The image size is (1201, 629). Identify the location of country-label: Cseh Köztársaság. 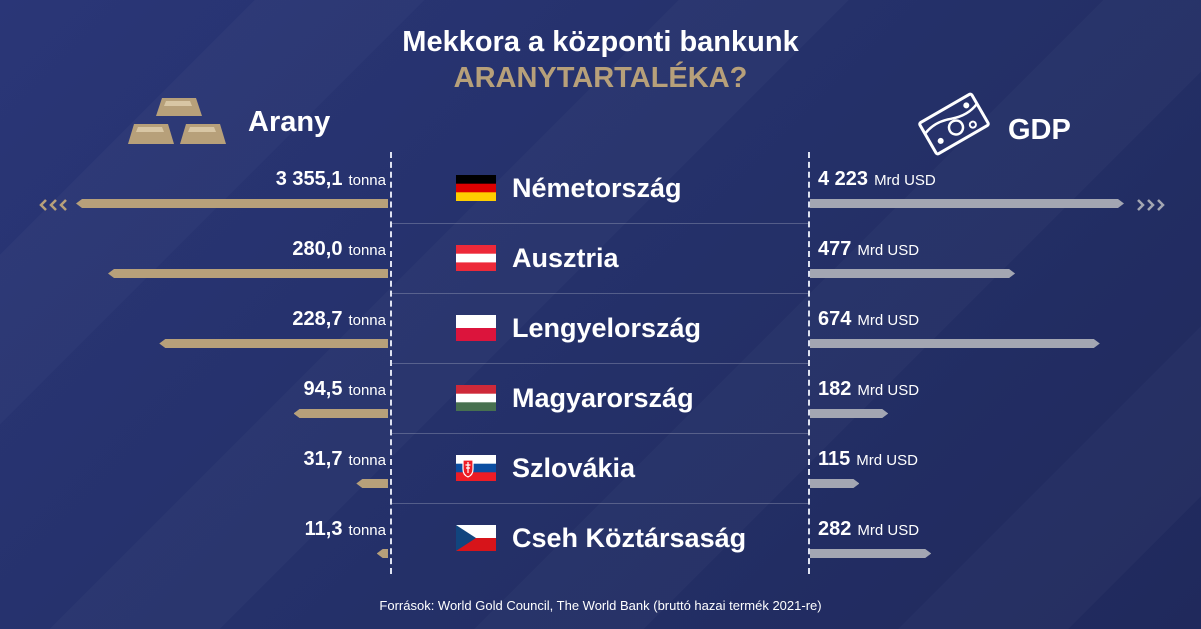
(601, 538).